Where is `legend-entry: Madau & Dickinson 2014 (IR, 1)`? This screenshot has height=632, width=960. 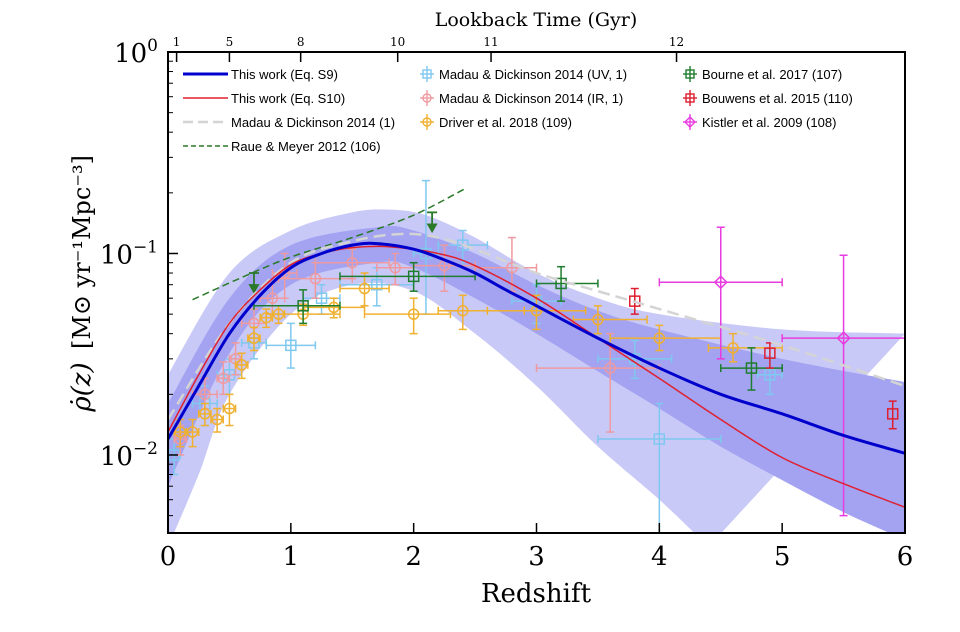
legend-entry: Madau & Dickinson 2014 (IR, 1) is located at coordinates (521, 98).